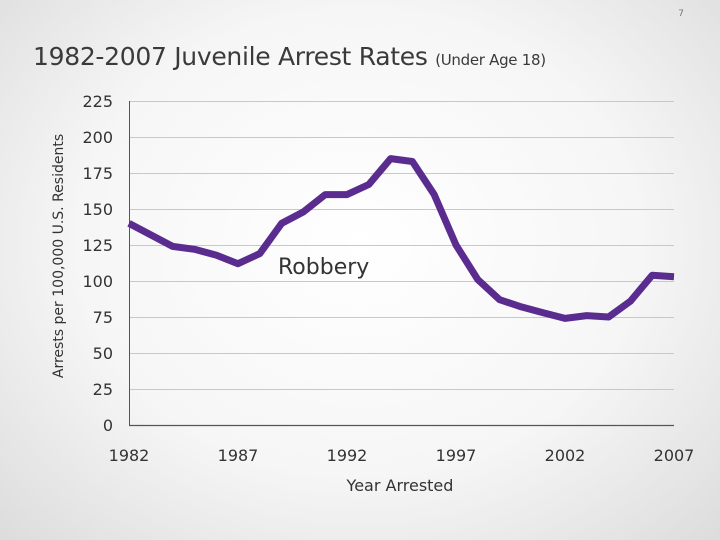 The image size is (720, 540). Describe the element at coordinates (97, 137) in the screenshot. I see `y-tick-label: 200` at that location.